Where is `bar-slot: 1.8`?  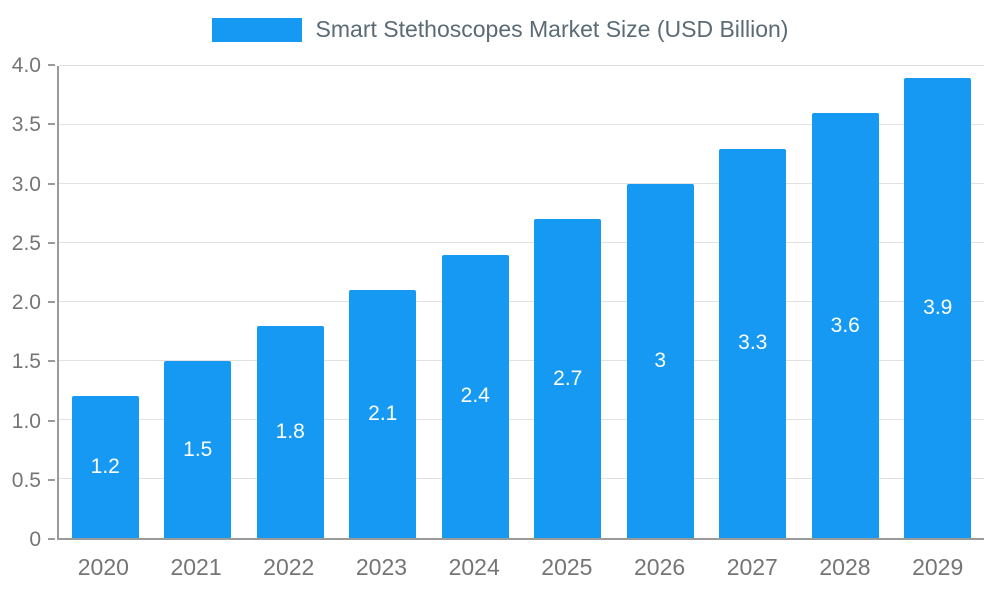 bar-slot: 1.8 is located at coordinates (290, 302).